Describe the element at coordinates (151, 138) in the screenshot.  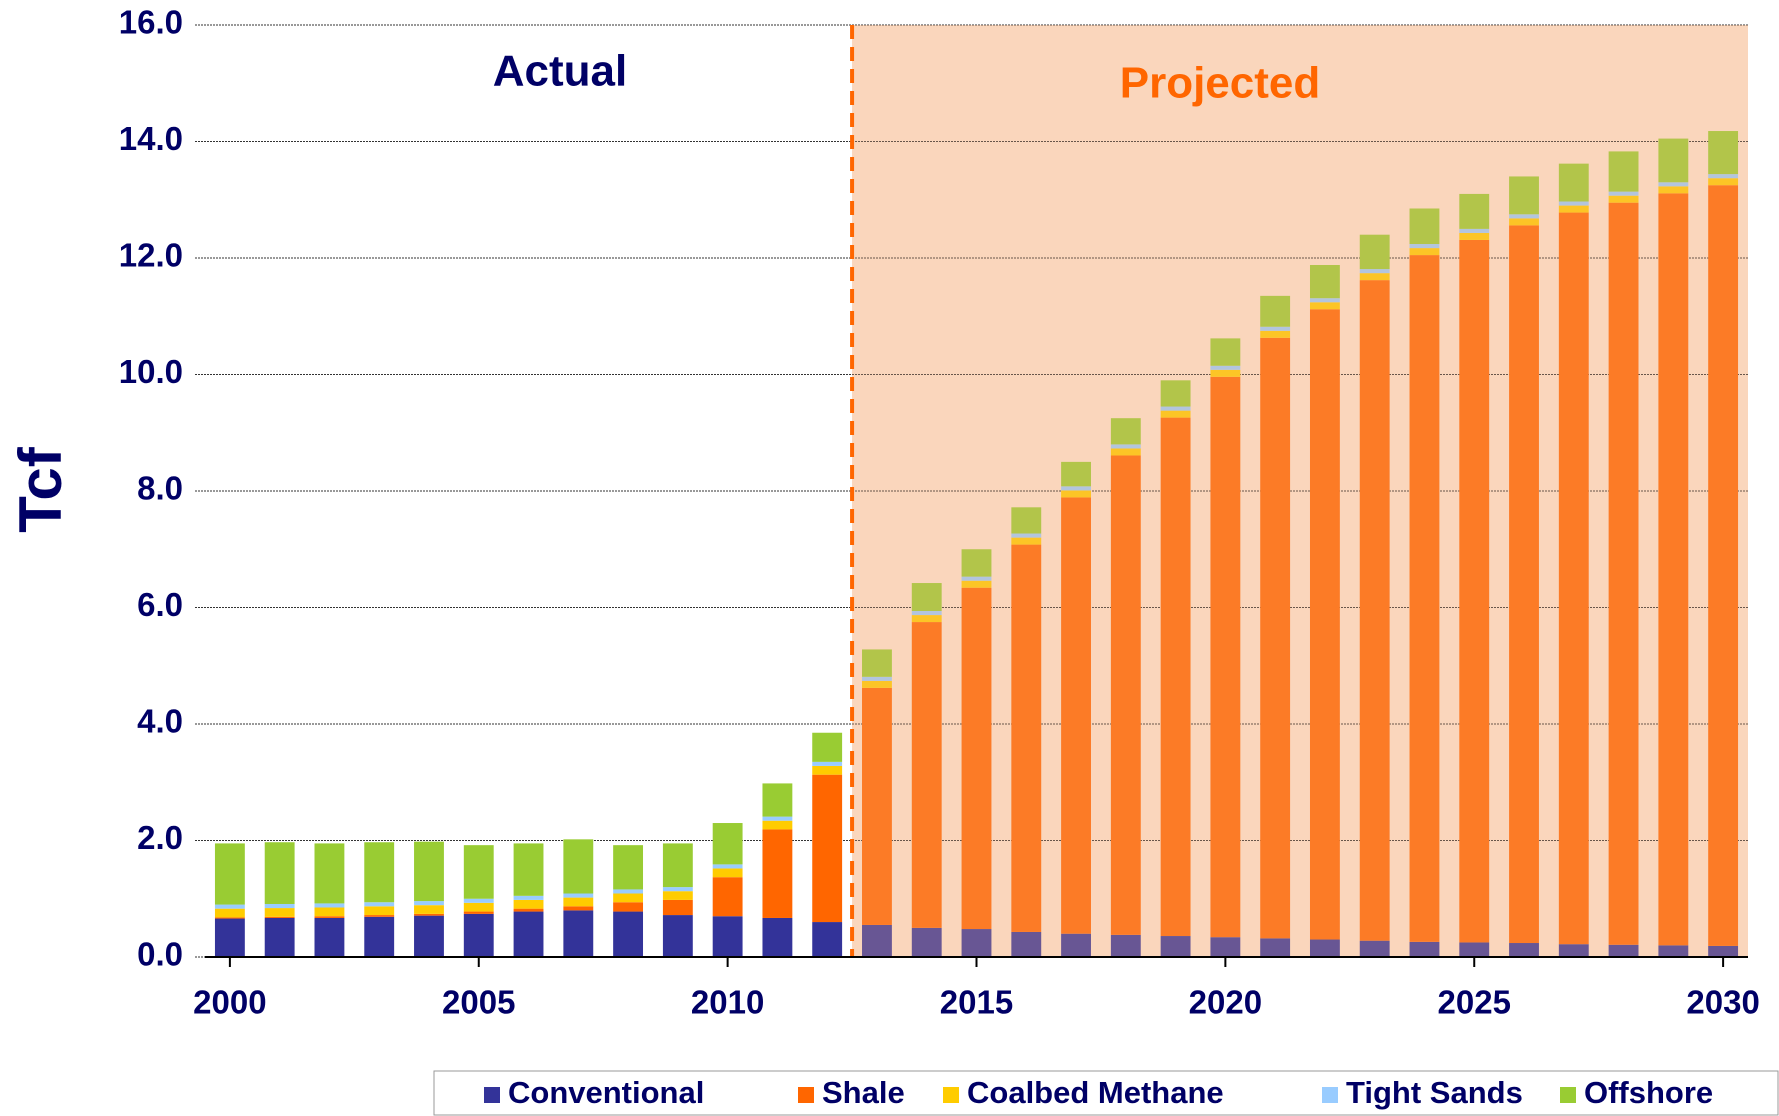
I see `y-tick-label: 14.0` at that location.